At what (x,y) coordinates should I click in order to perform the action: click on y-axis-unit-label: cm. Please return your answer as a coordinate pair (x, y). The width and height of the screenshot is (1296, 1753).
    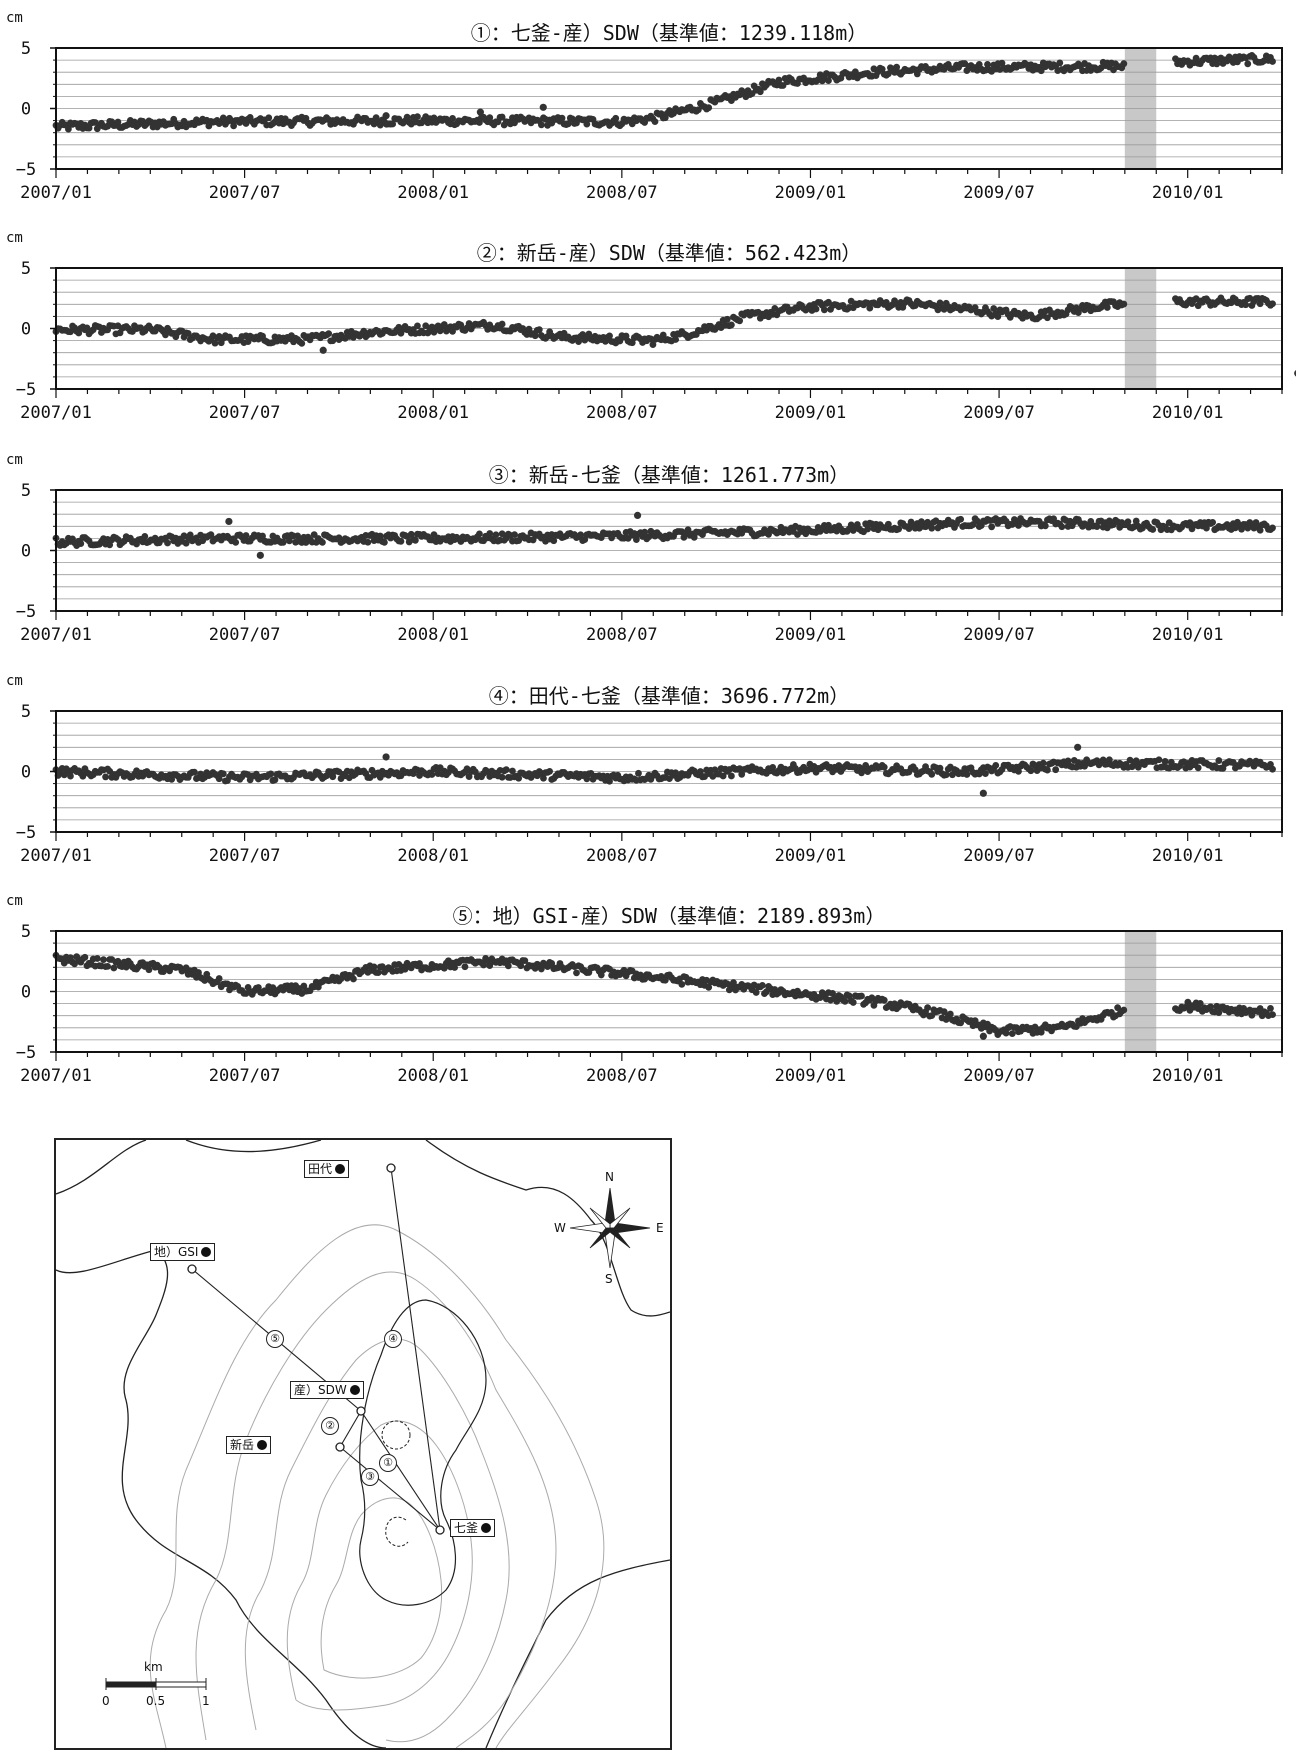
    Looking at the image, I should click on (14, 901).